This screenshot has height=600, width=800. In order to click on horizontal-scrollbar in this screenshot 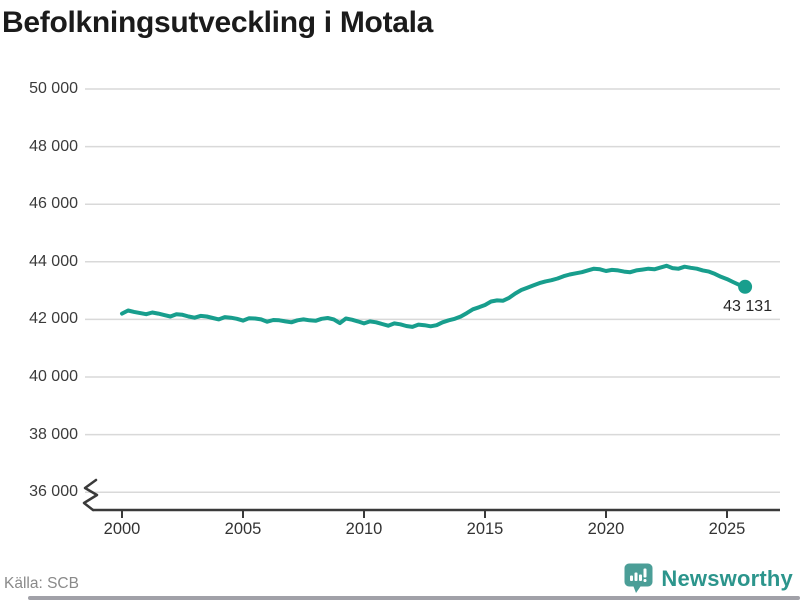, I will do `click(414, 598)`.